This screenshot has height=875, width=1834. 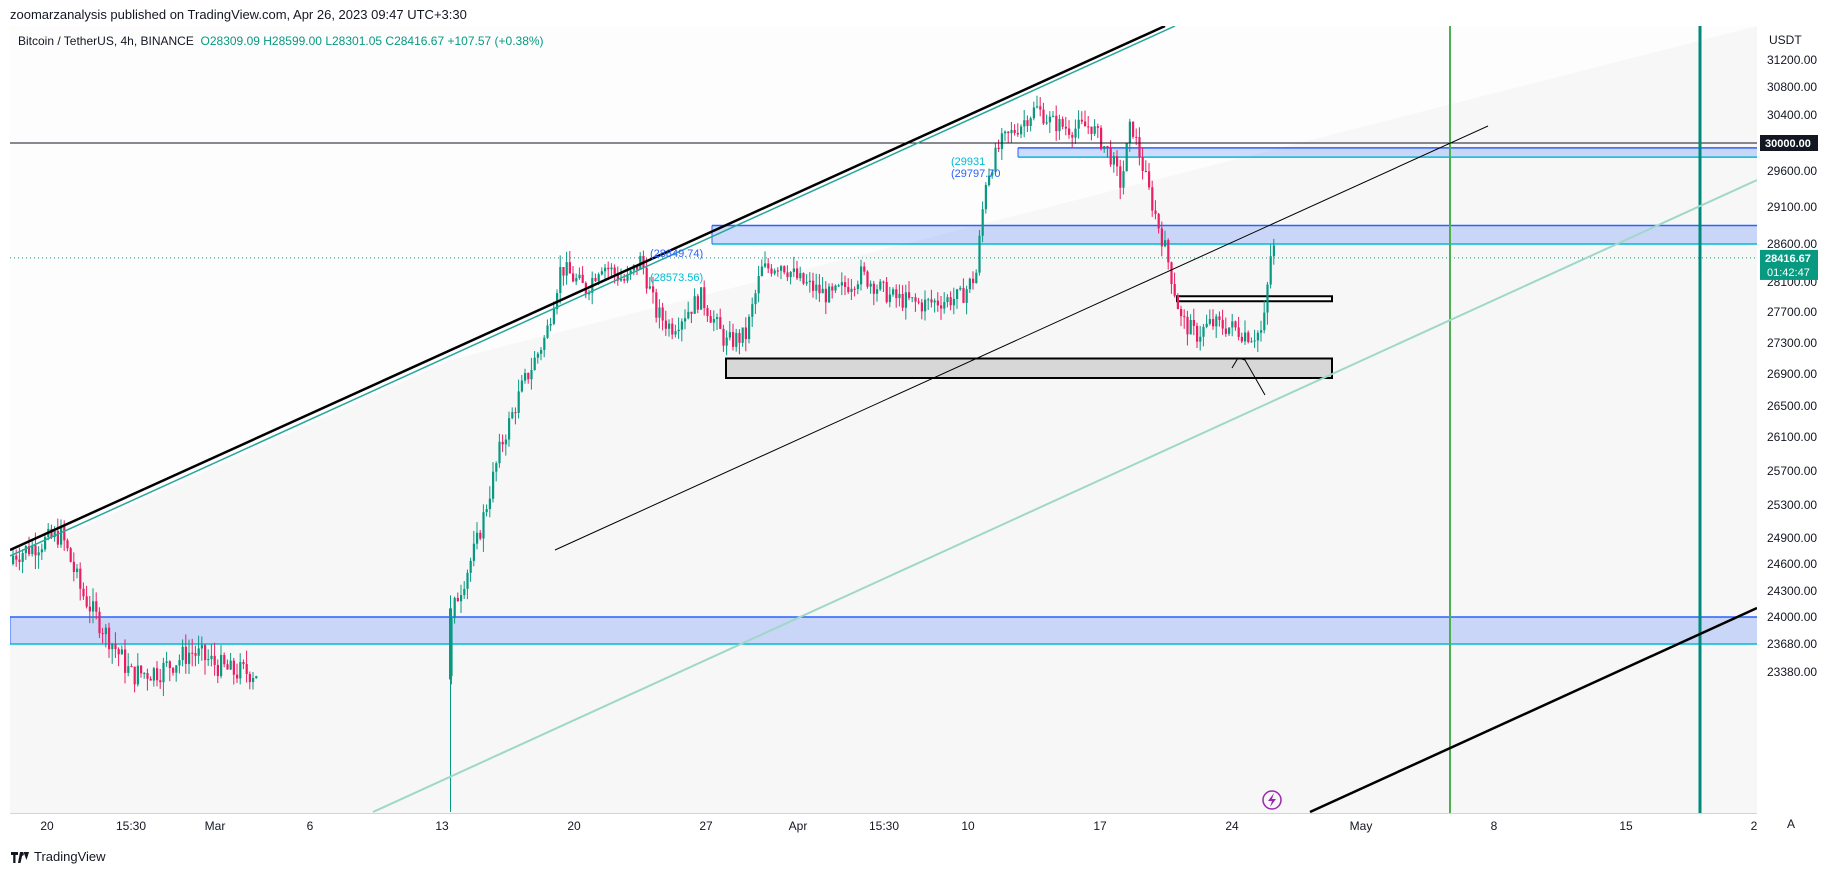 I want to click on y-tick-label: 29600.00, so click(x=1792, y=171).